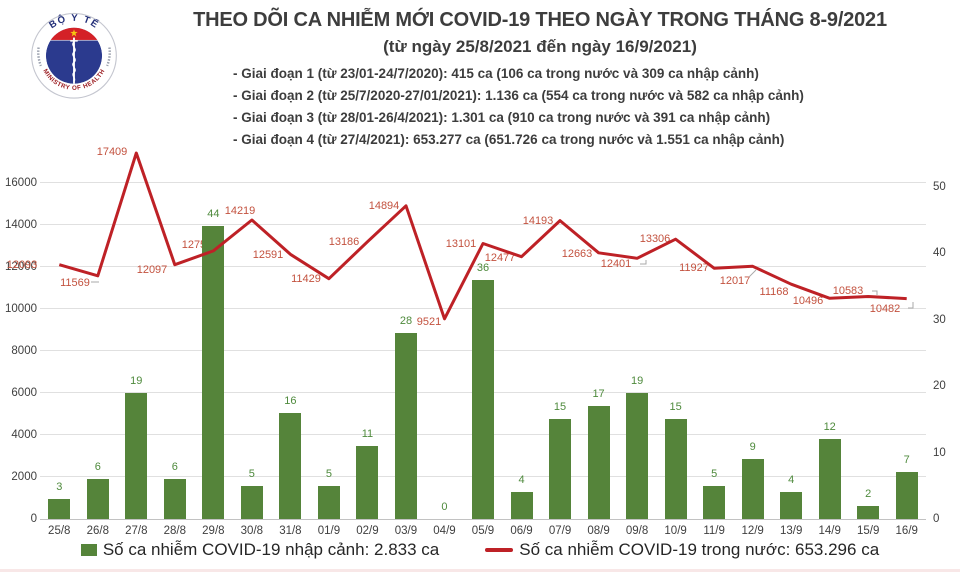 The width and height of the screenshot is (960, 572). Describe the element at coordinates (694, 268) in the screenshot. I see `line-data-label: 11927` at that location.